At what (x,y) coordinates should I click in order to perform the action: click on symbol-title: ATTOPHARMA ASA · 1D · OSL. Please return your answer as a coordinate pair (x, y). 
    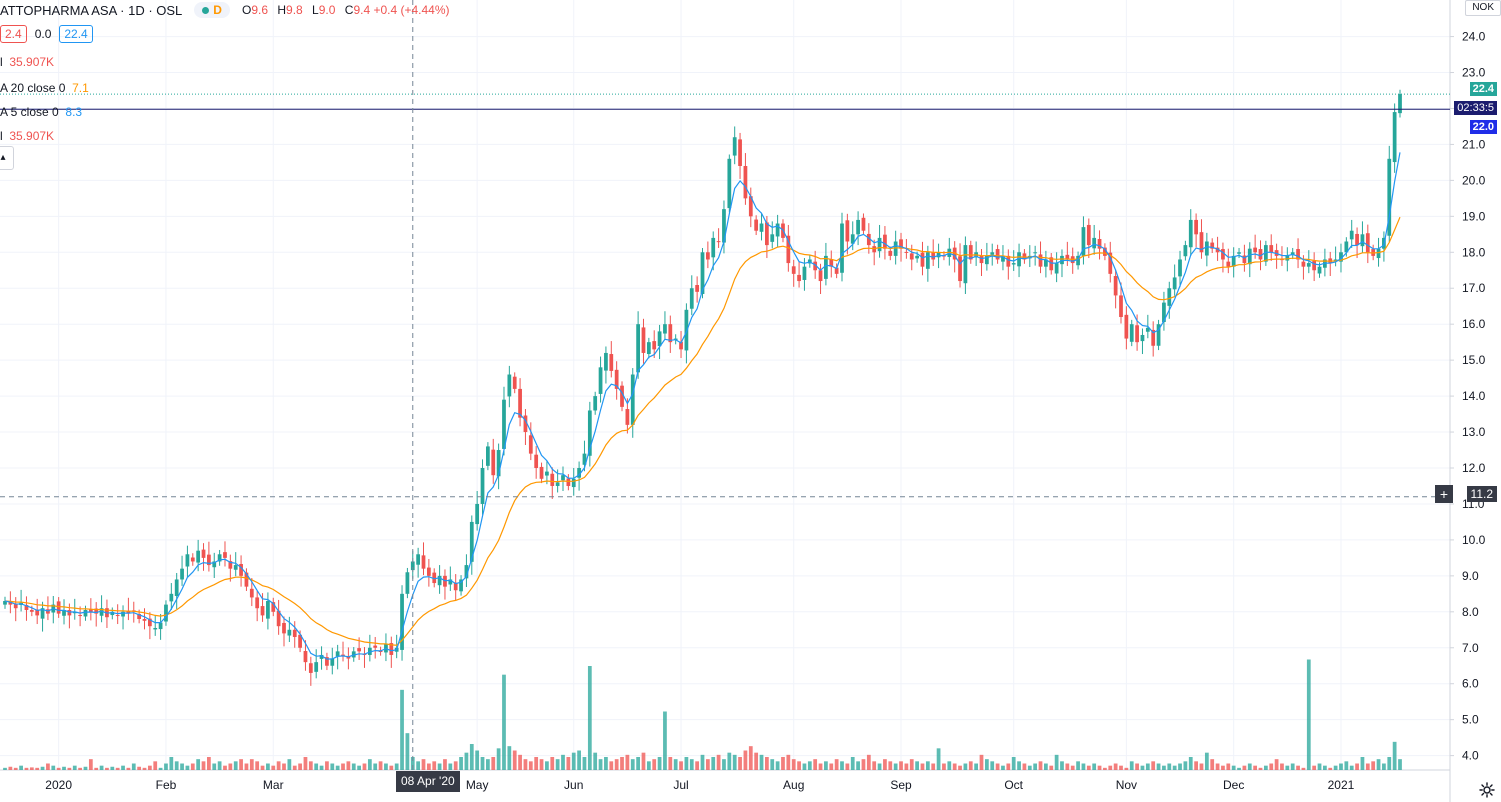
    Looking at the image, I should click on (91, 10).